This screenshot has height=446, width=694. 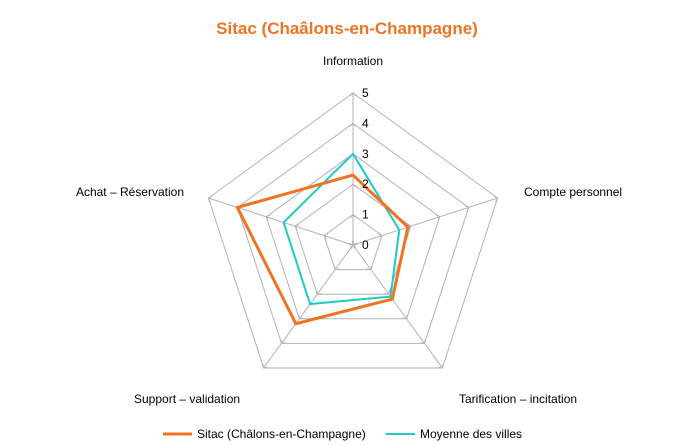 What do you see at coordinates (365, 215) in the screenshot?
I see `tick-label: 1` at bounding box center [365, 215].